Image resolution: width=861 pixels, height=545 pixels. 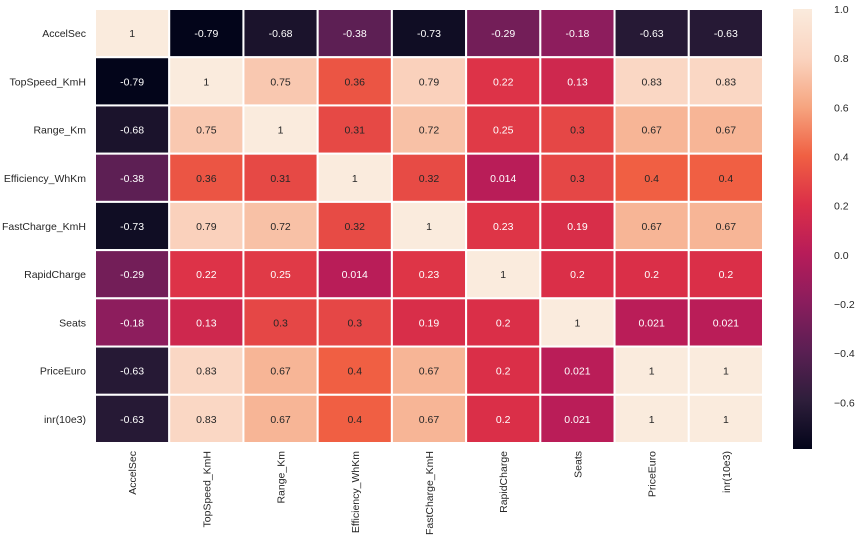 I want to click on cell-value-label: 0.36, so click(x=206, y=179).